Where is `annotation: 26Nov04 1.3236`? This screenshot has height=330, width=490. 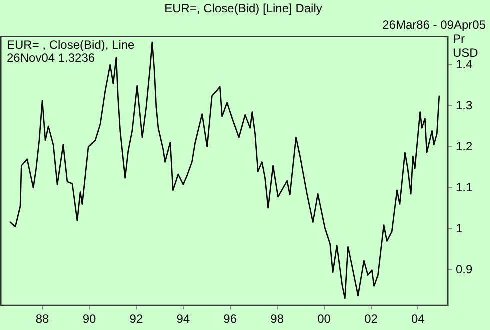
annotation: 26Nov04 1.3236 is located at coordinates (51, 58).